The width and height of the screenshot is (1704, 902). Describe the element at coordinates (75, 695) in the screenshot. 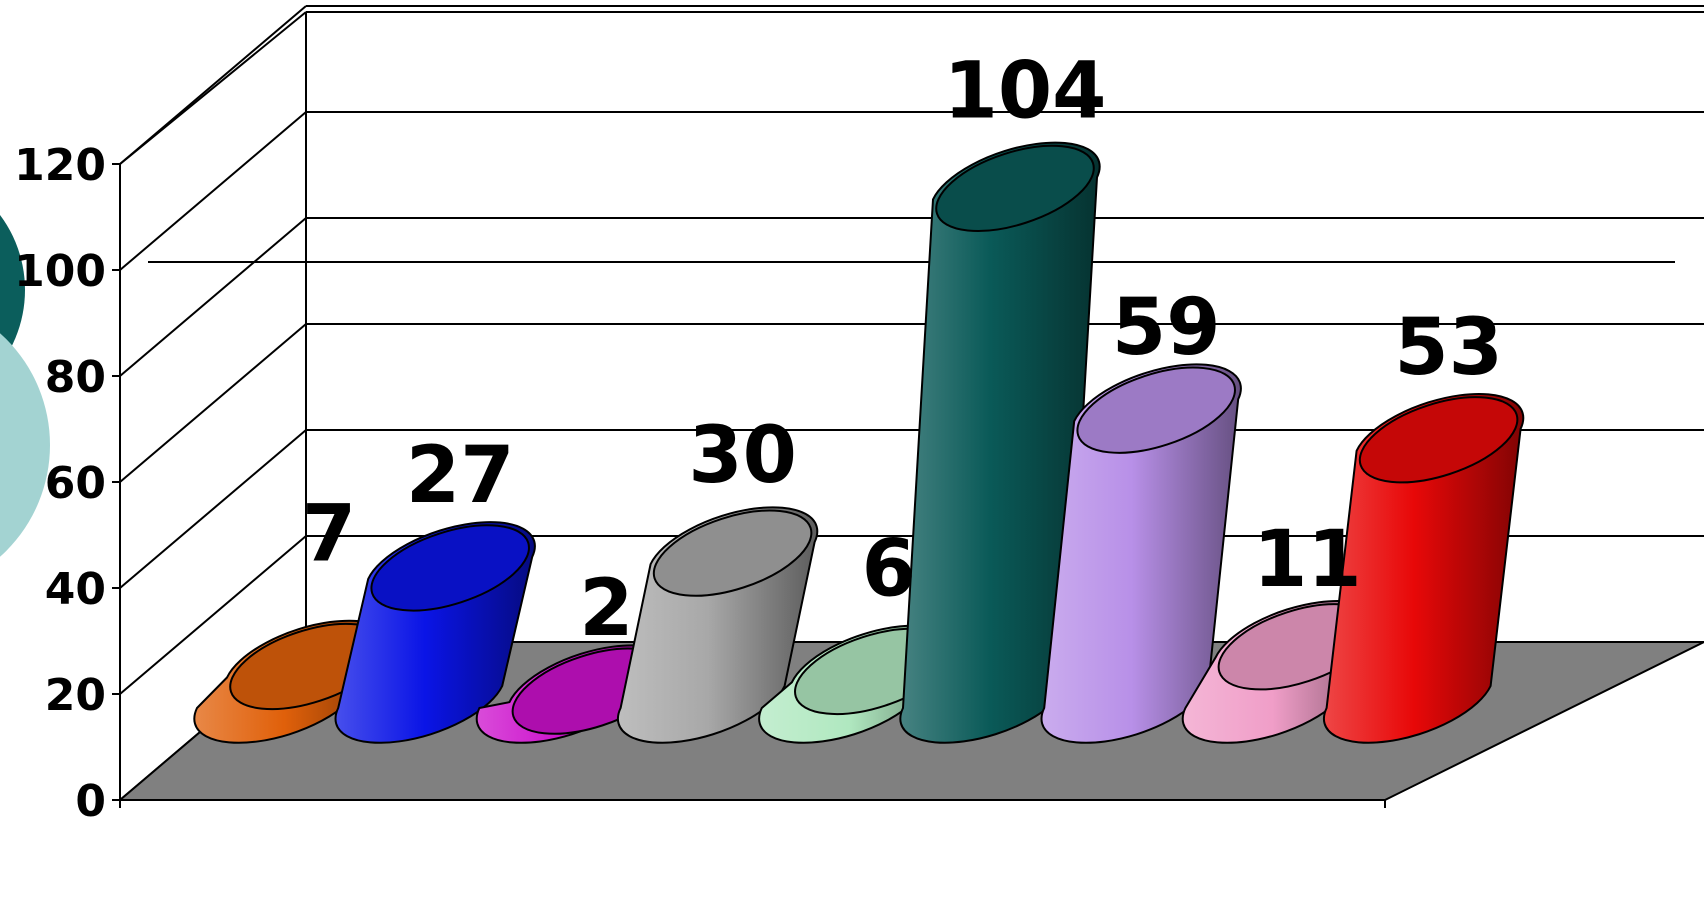

I see `y-tick-label: 20` at that location.